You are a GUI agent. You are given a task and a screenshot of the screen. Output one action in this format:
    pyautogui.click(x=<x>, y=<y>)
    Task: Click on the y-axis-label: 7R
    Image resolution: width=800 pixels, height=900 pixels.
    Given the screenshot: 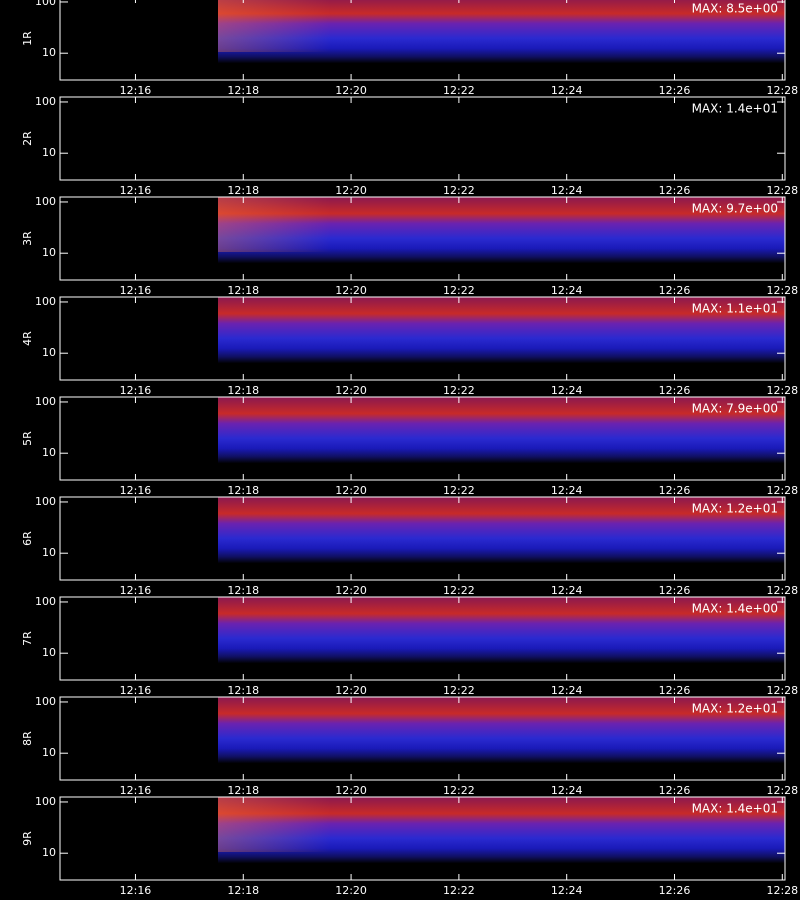 What is the action you would take?
    pyautogui.click(x=27, y=638)
    